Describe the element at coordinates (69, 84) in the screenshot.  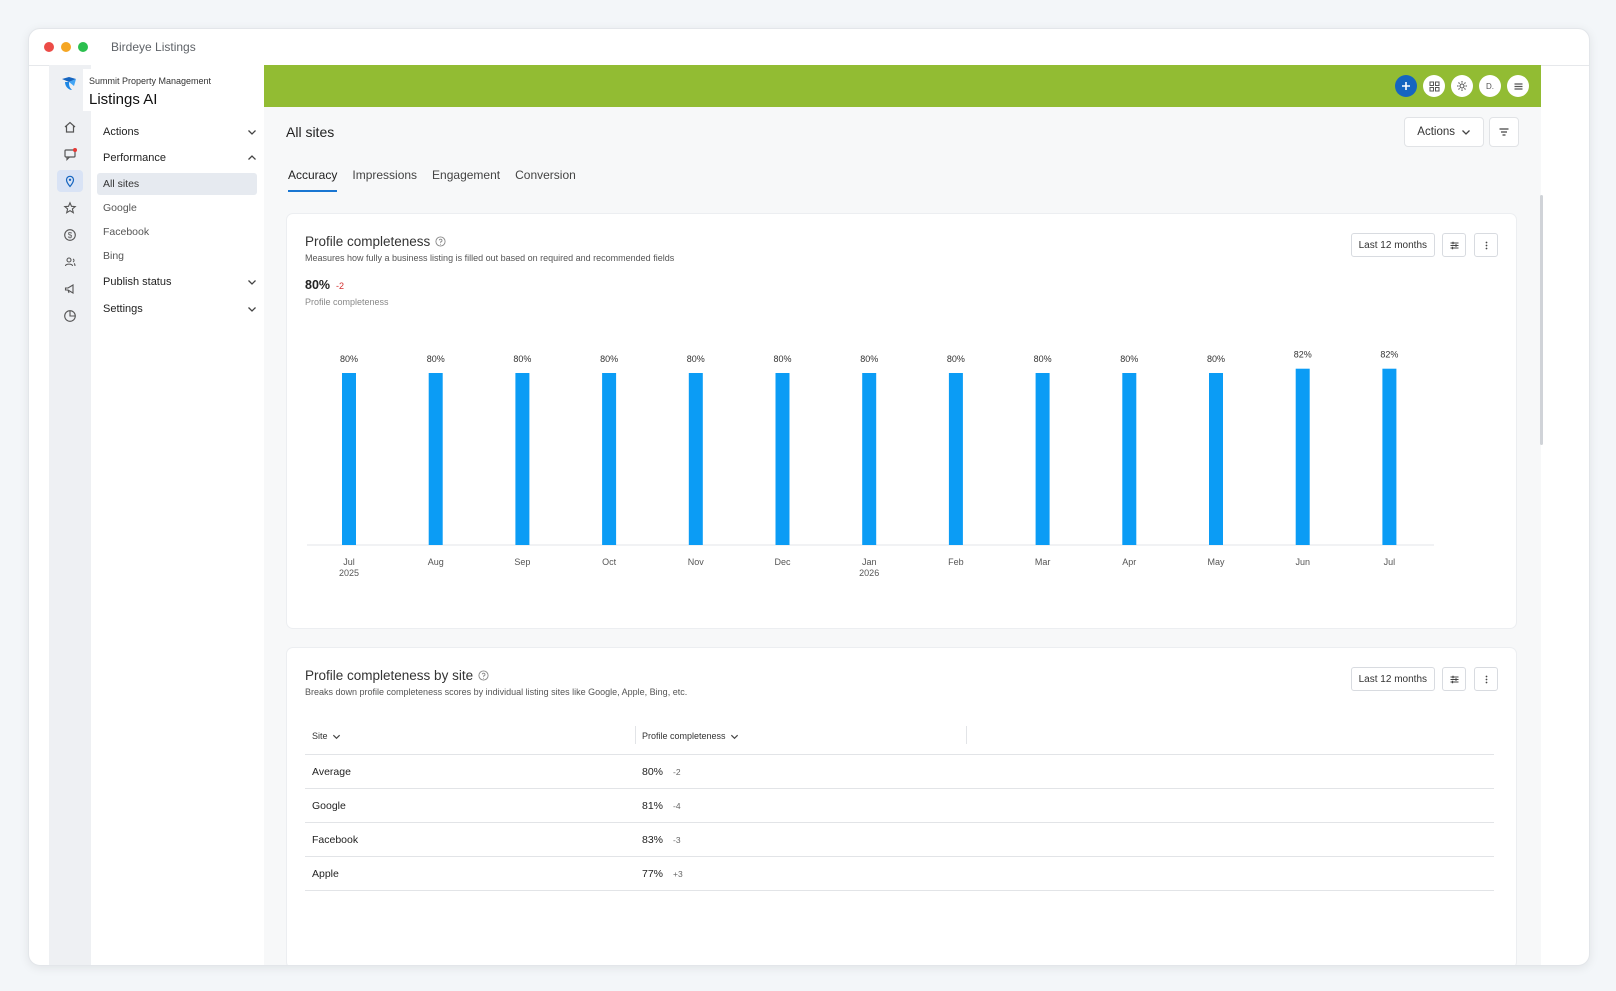
I see `birdeye-logo-icon` at that location.